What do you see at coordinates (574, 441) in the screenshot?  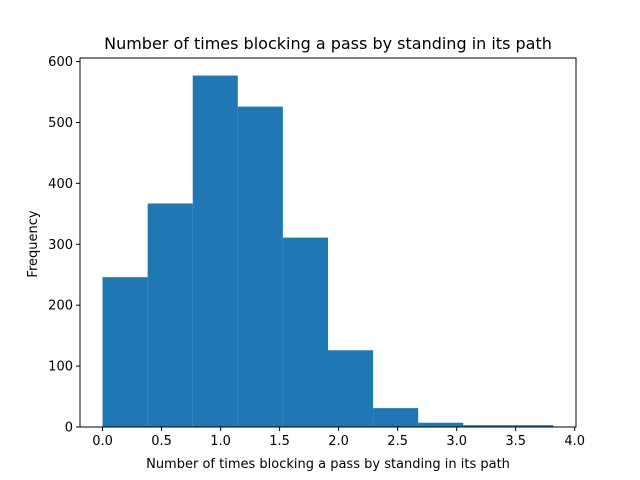 I see `x-tick-label: 4.0` at bounding box center [574, 441].